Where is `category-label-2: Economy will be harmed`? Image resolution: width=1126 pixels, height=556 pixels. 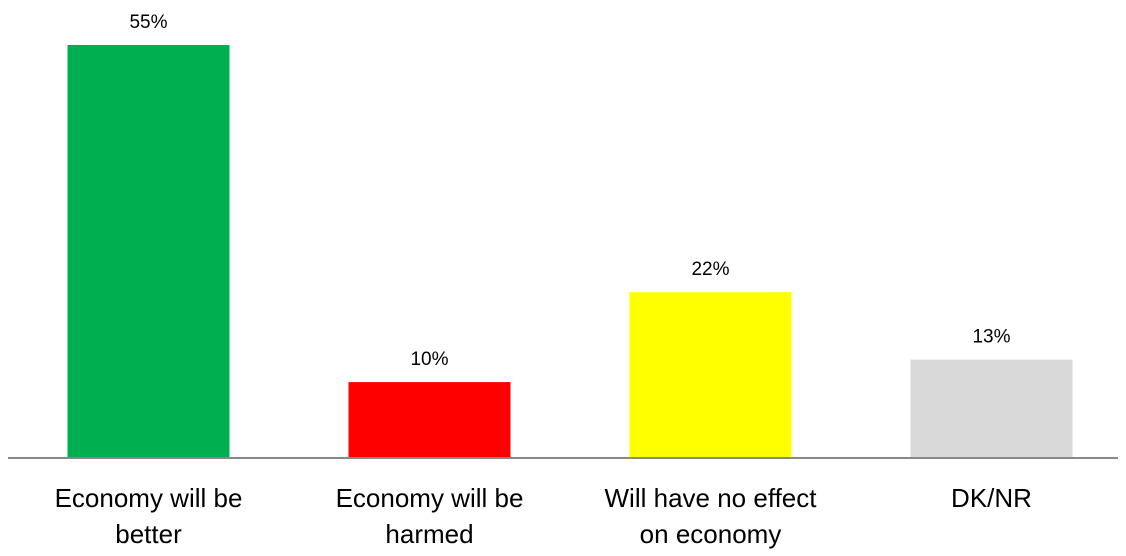 category-label-2: Economy will be harmed is located at coordinates (430, 516).